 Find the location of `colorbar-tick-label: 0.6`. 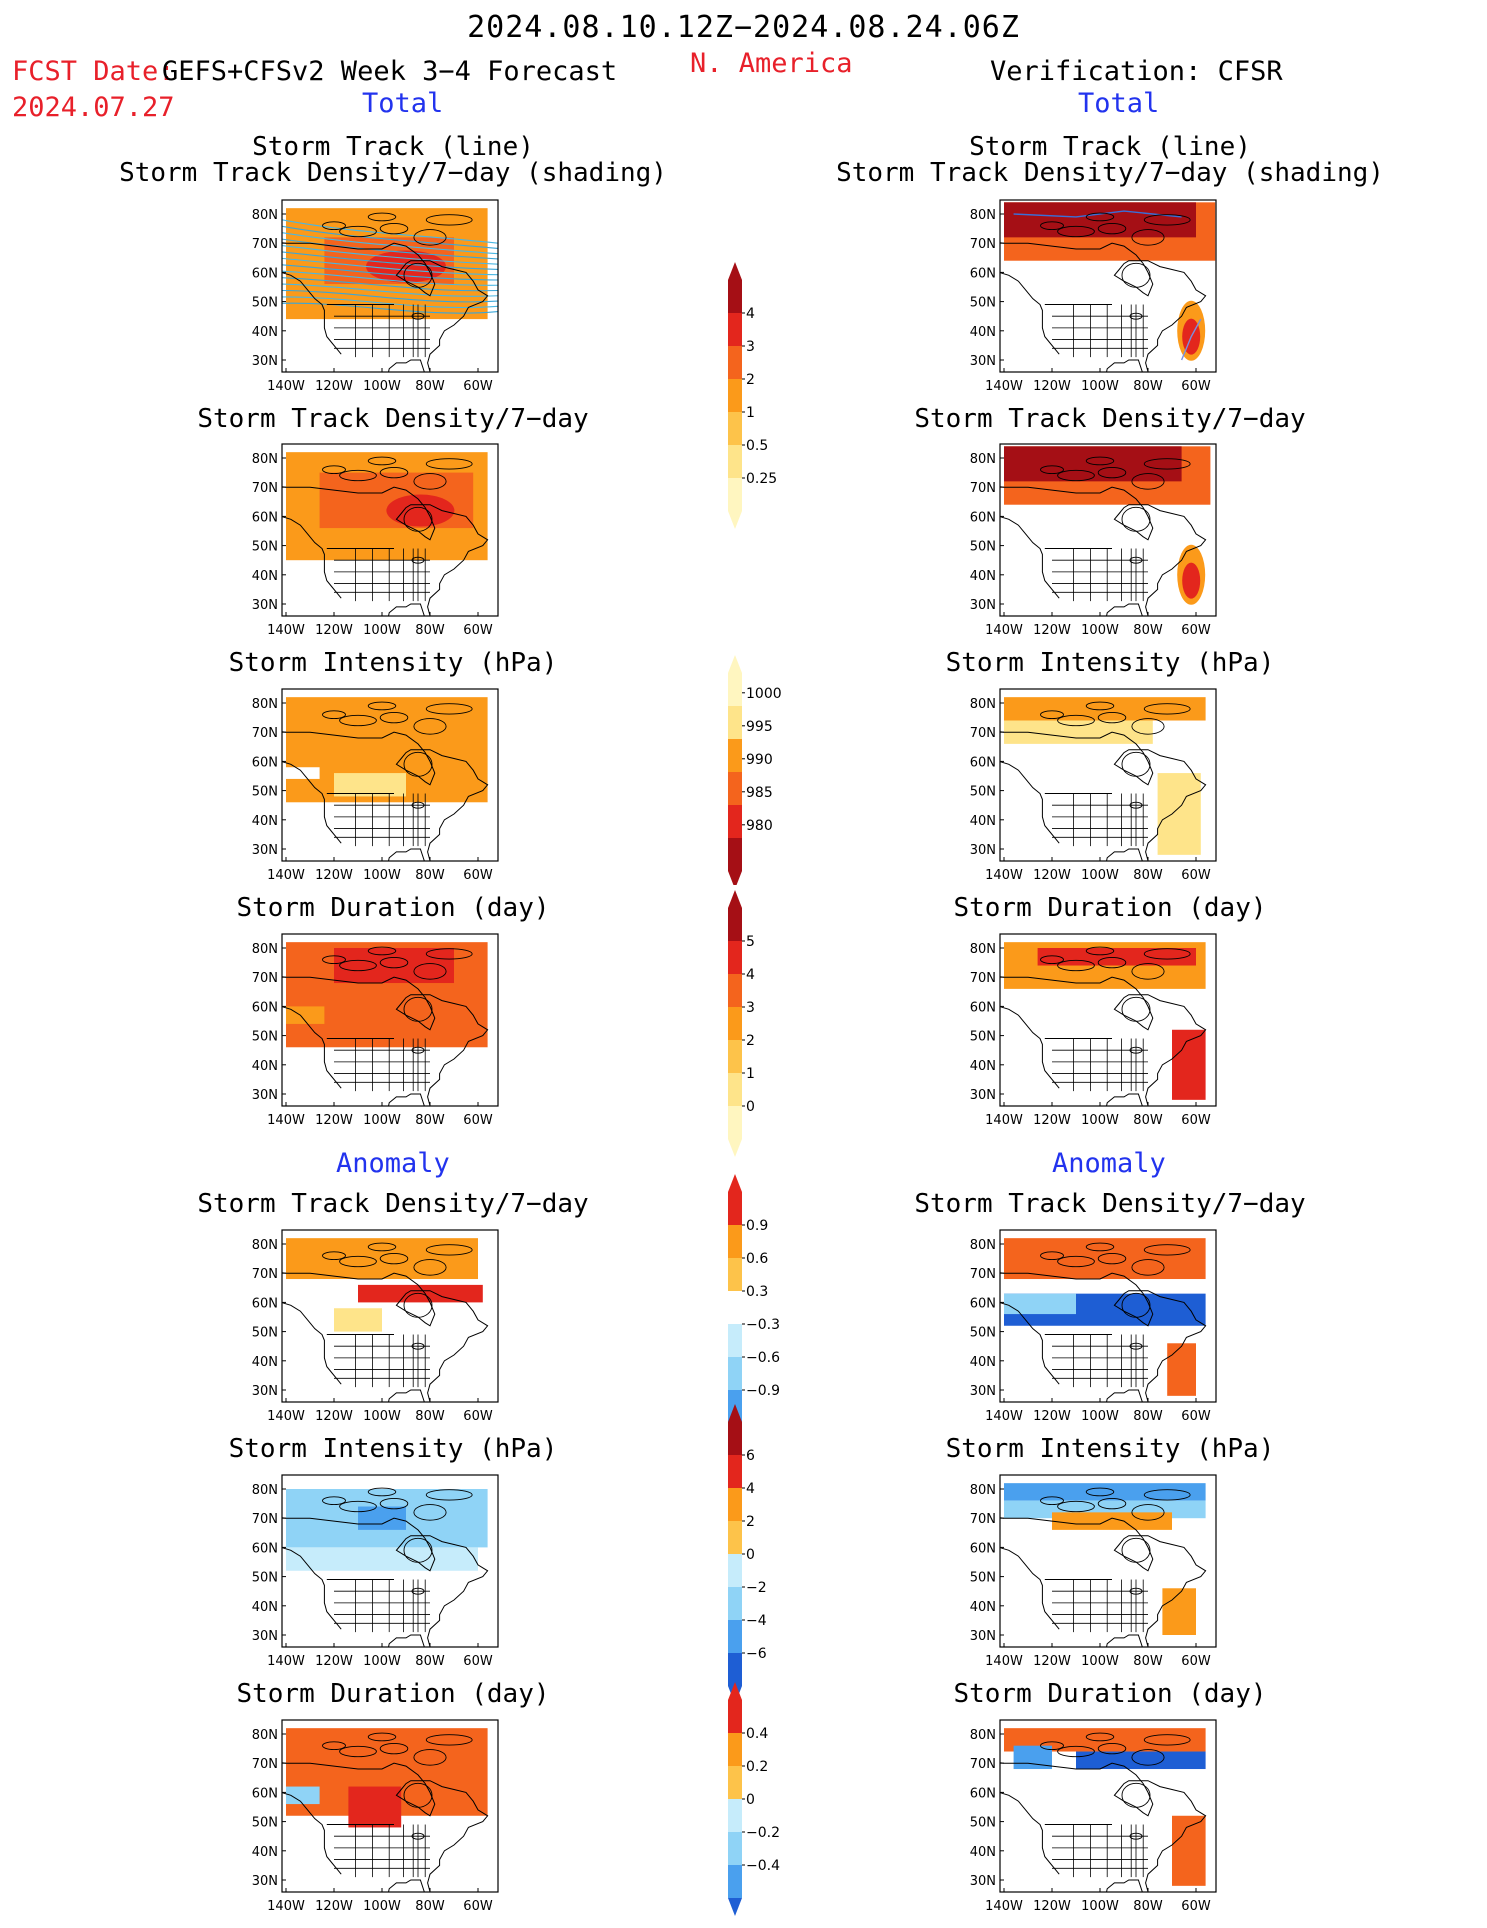

colorbar-tick-label: 0.6 is located at coordinates (757, 1259).